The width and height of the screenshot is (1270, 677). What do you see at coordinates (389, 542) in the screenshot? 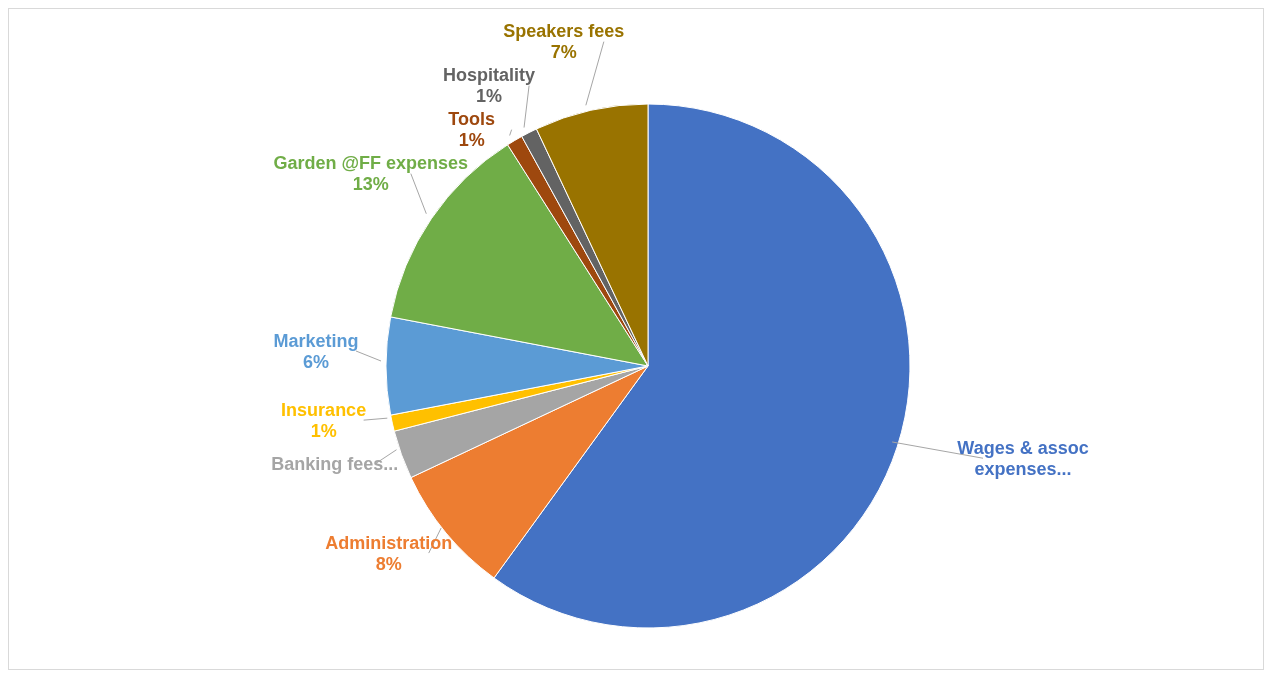
I see `slice-label: Administration` at bounding box center [389, 542].